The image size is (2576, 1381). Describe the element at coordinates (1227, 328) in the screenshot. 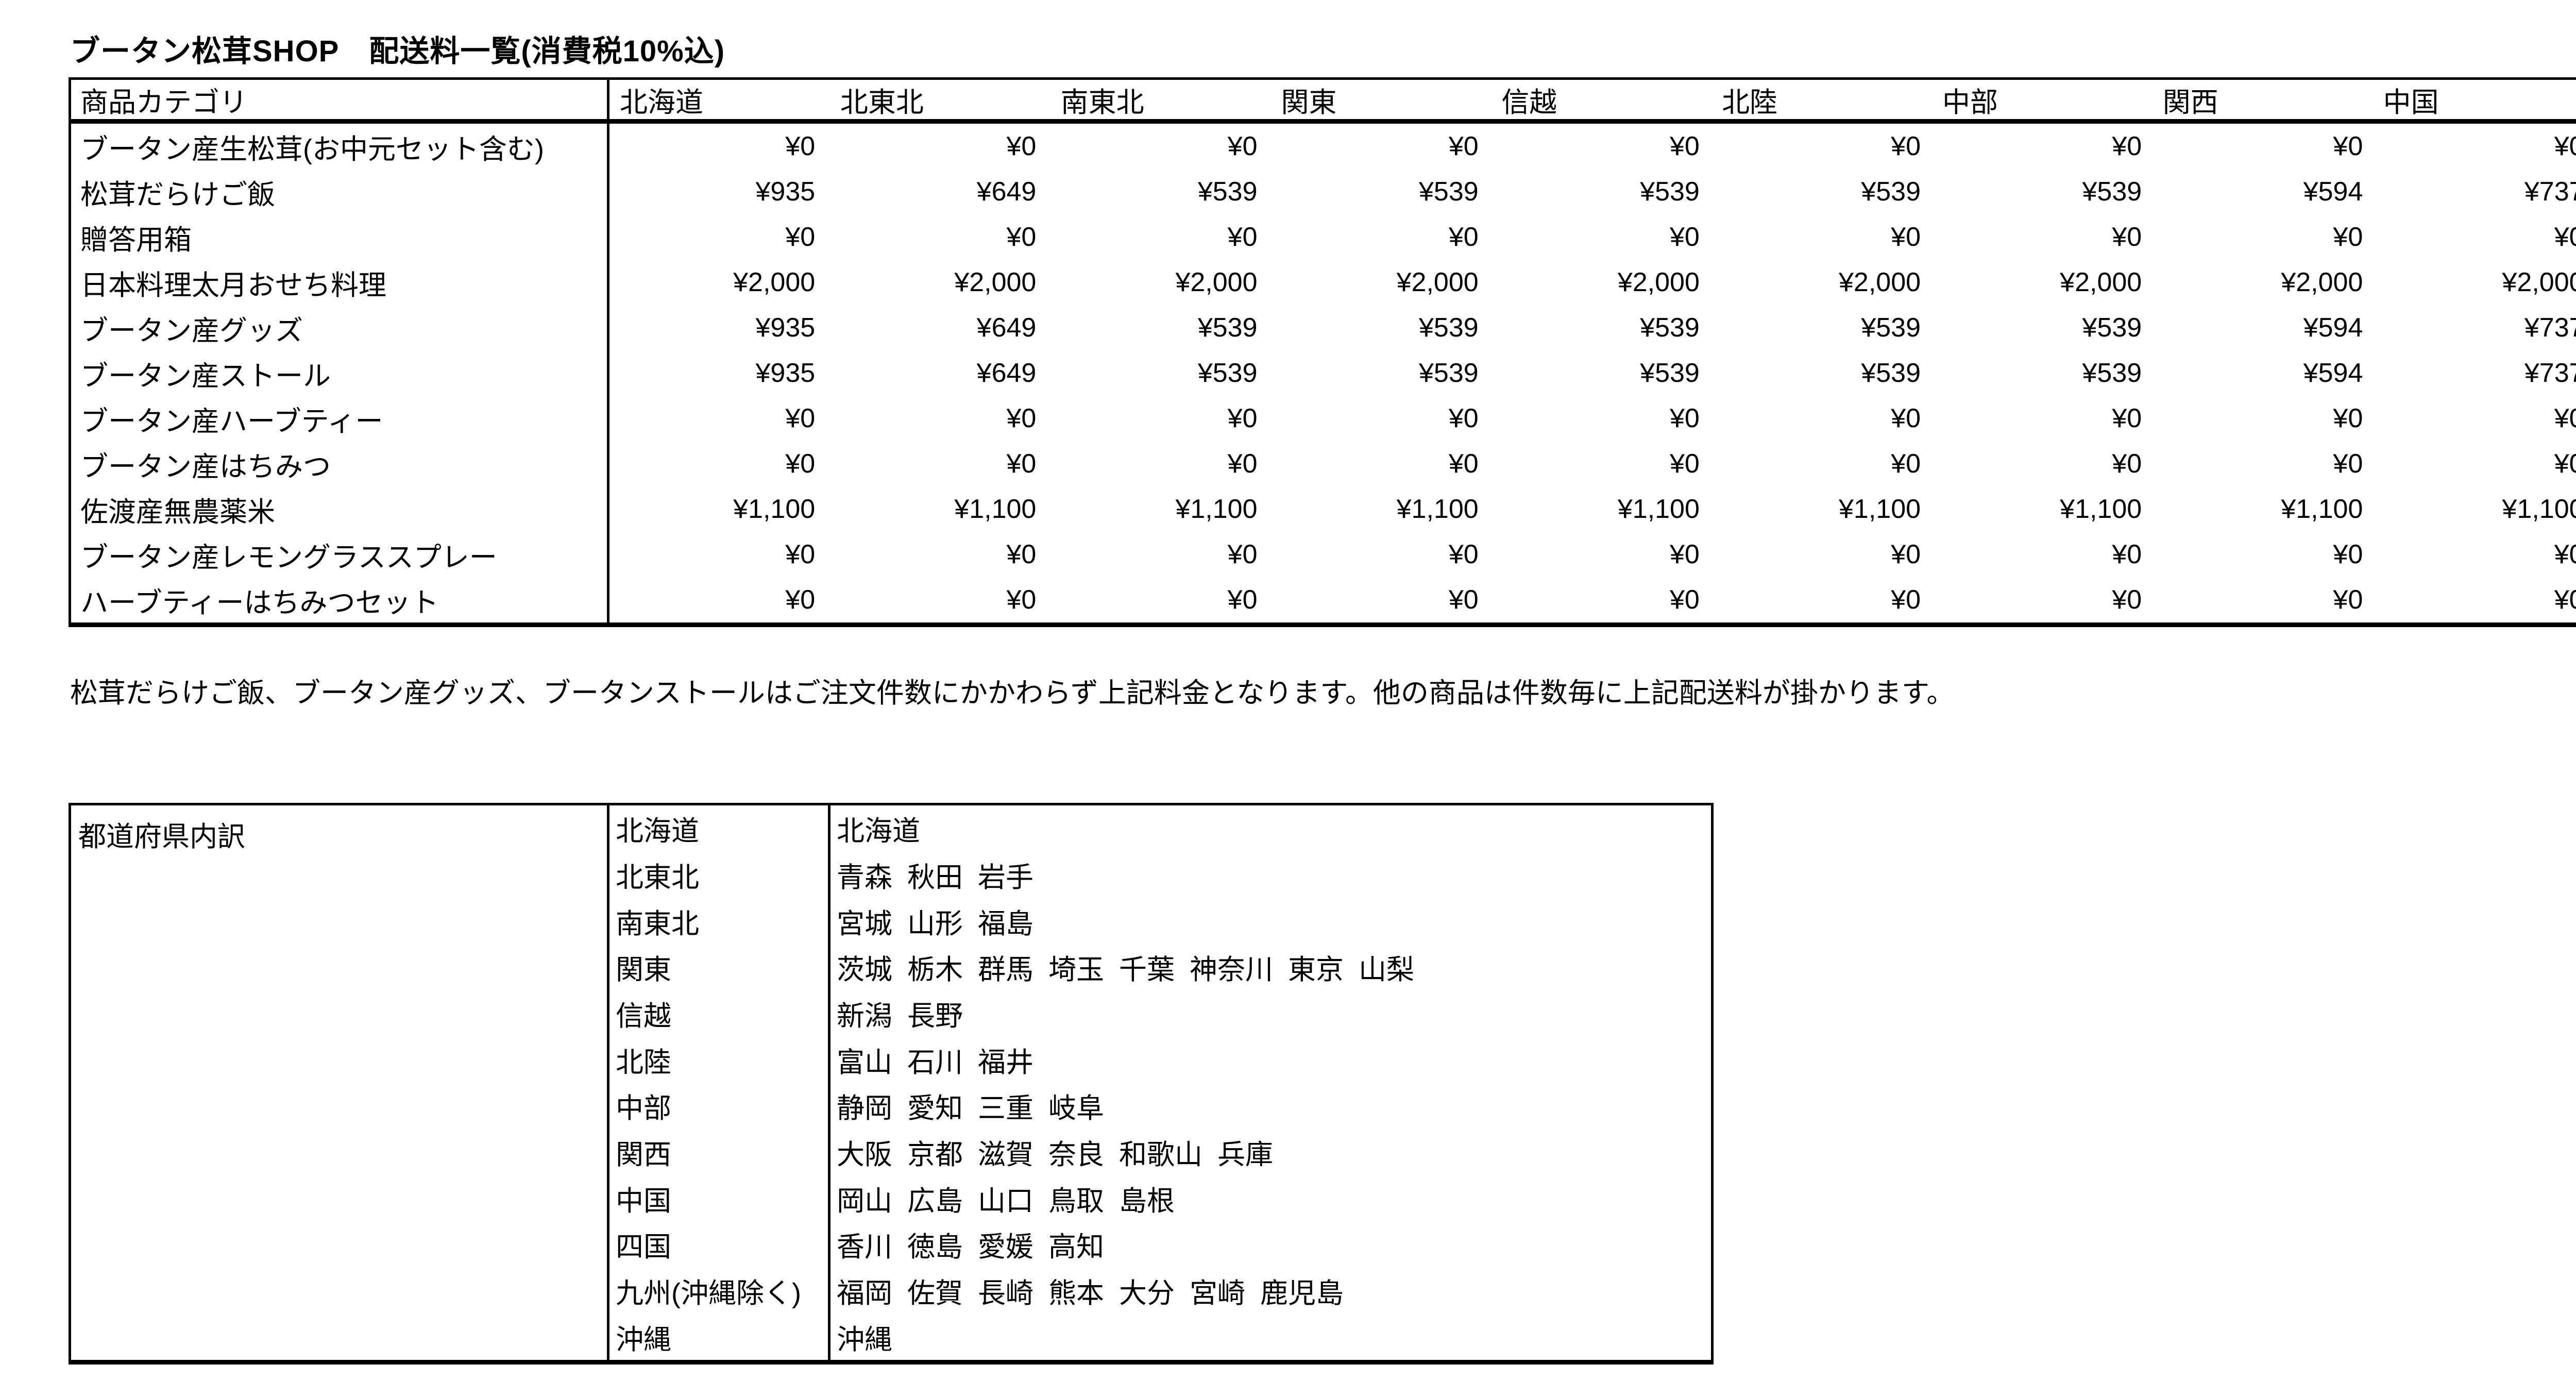

I see `fee-cell-minami-tohoku: ¥539` at that location.